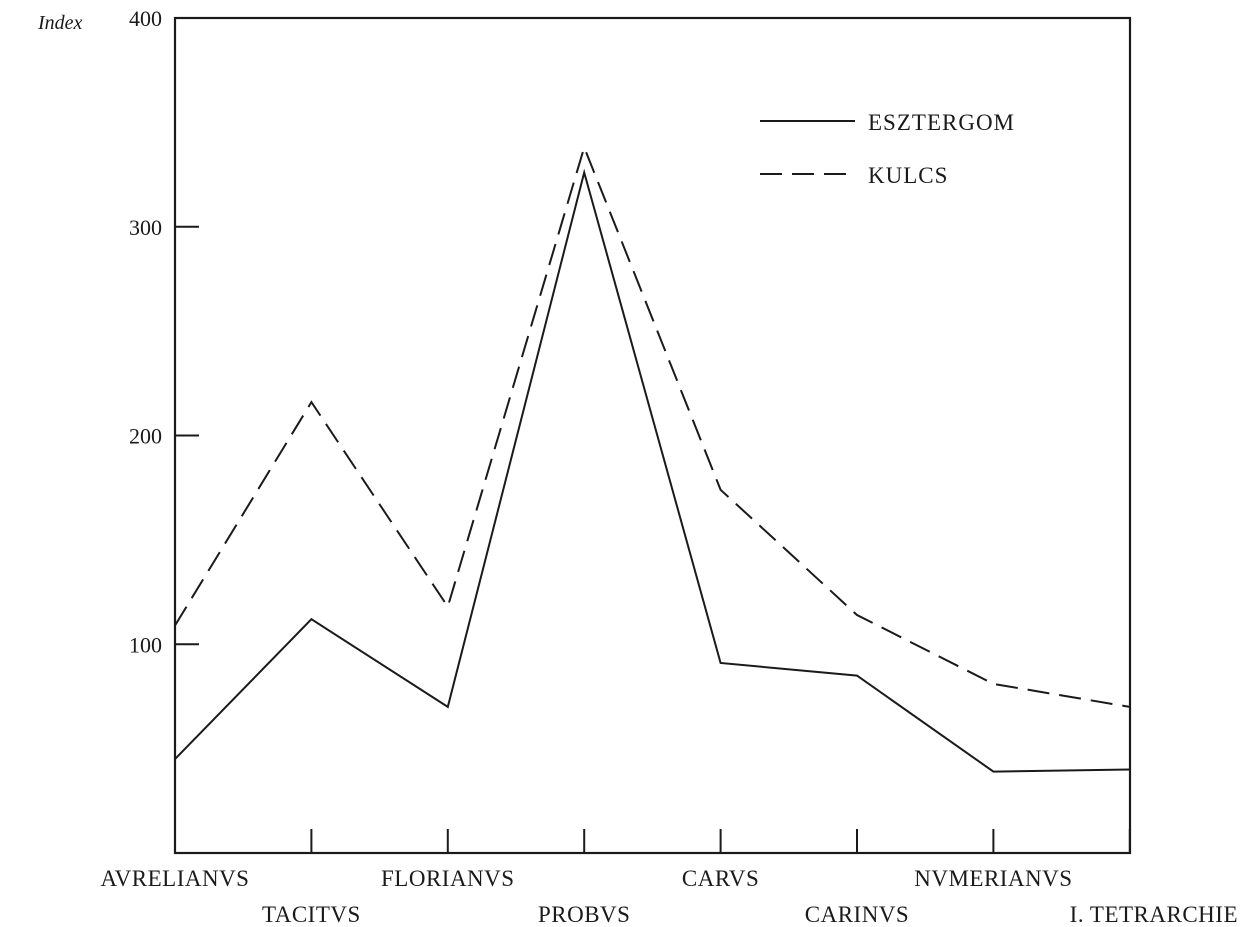 Image resolution: width=1250 pixels, height=927 pixels. I want to click on y-axis-ticks: 100 200 300 400, so click(164, 331).